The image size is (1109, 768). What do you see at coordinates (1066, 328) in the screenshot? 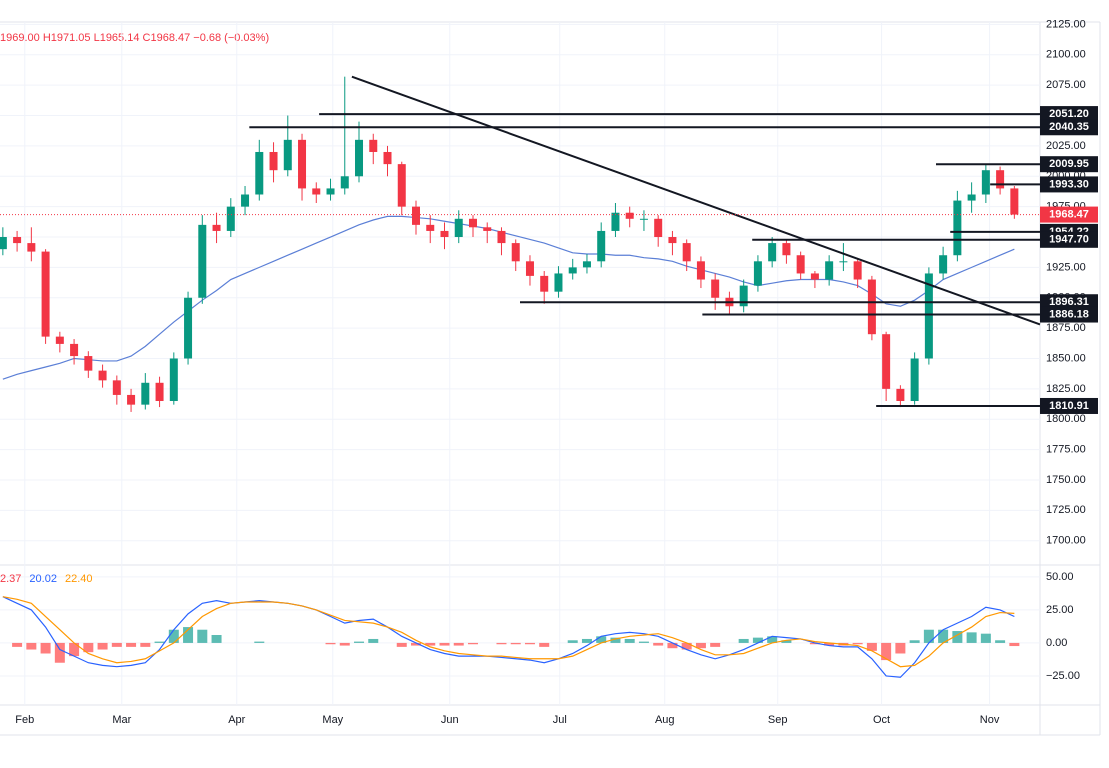
I see `y-tick-label: 1875.00` at bounding box center [1066, 328].